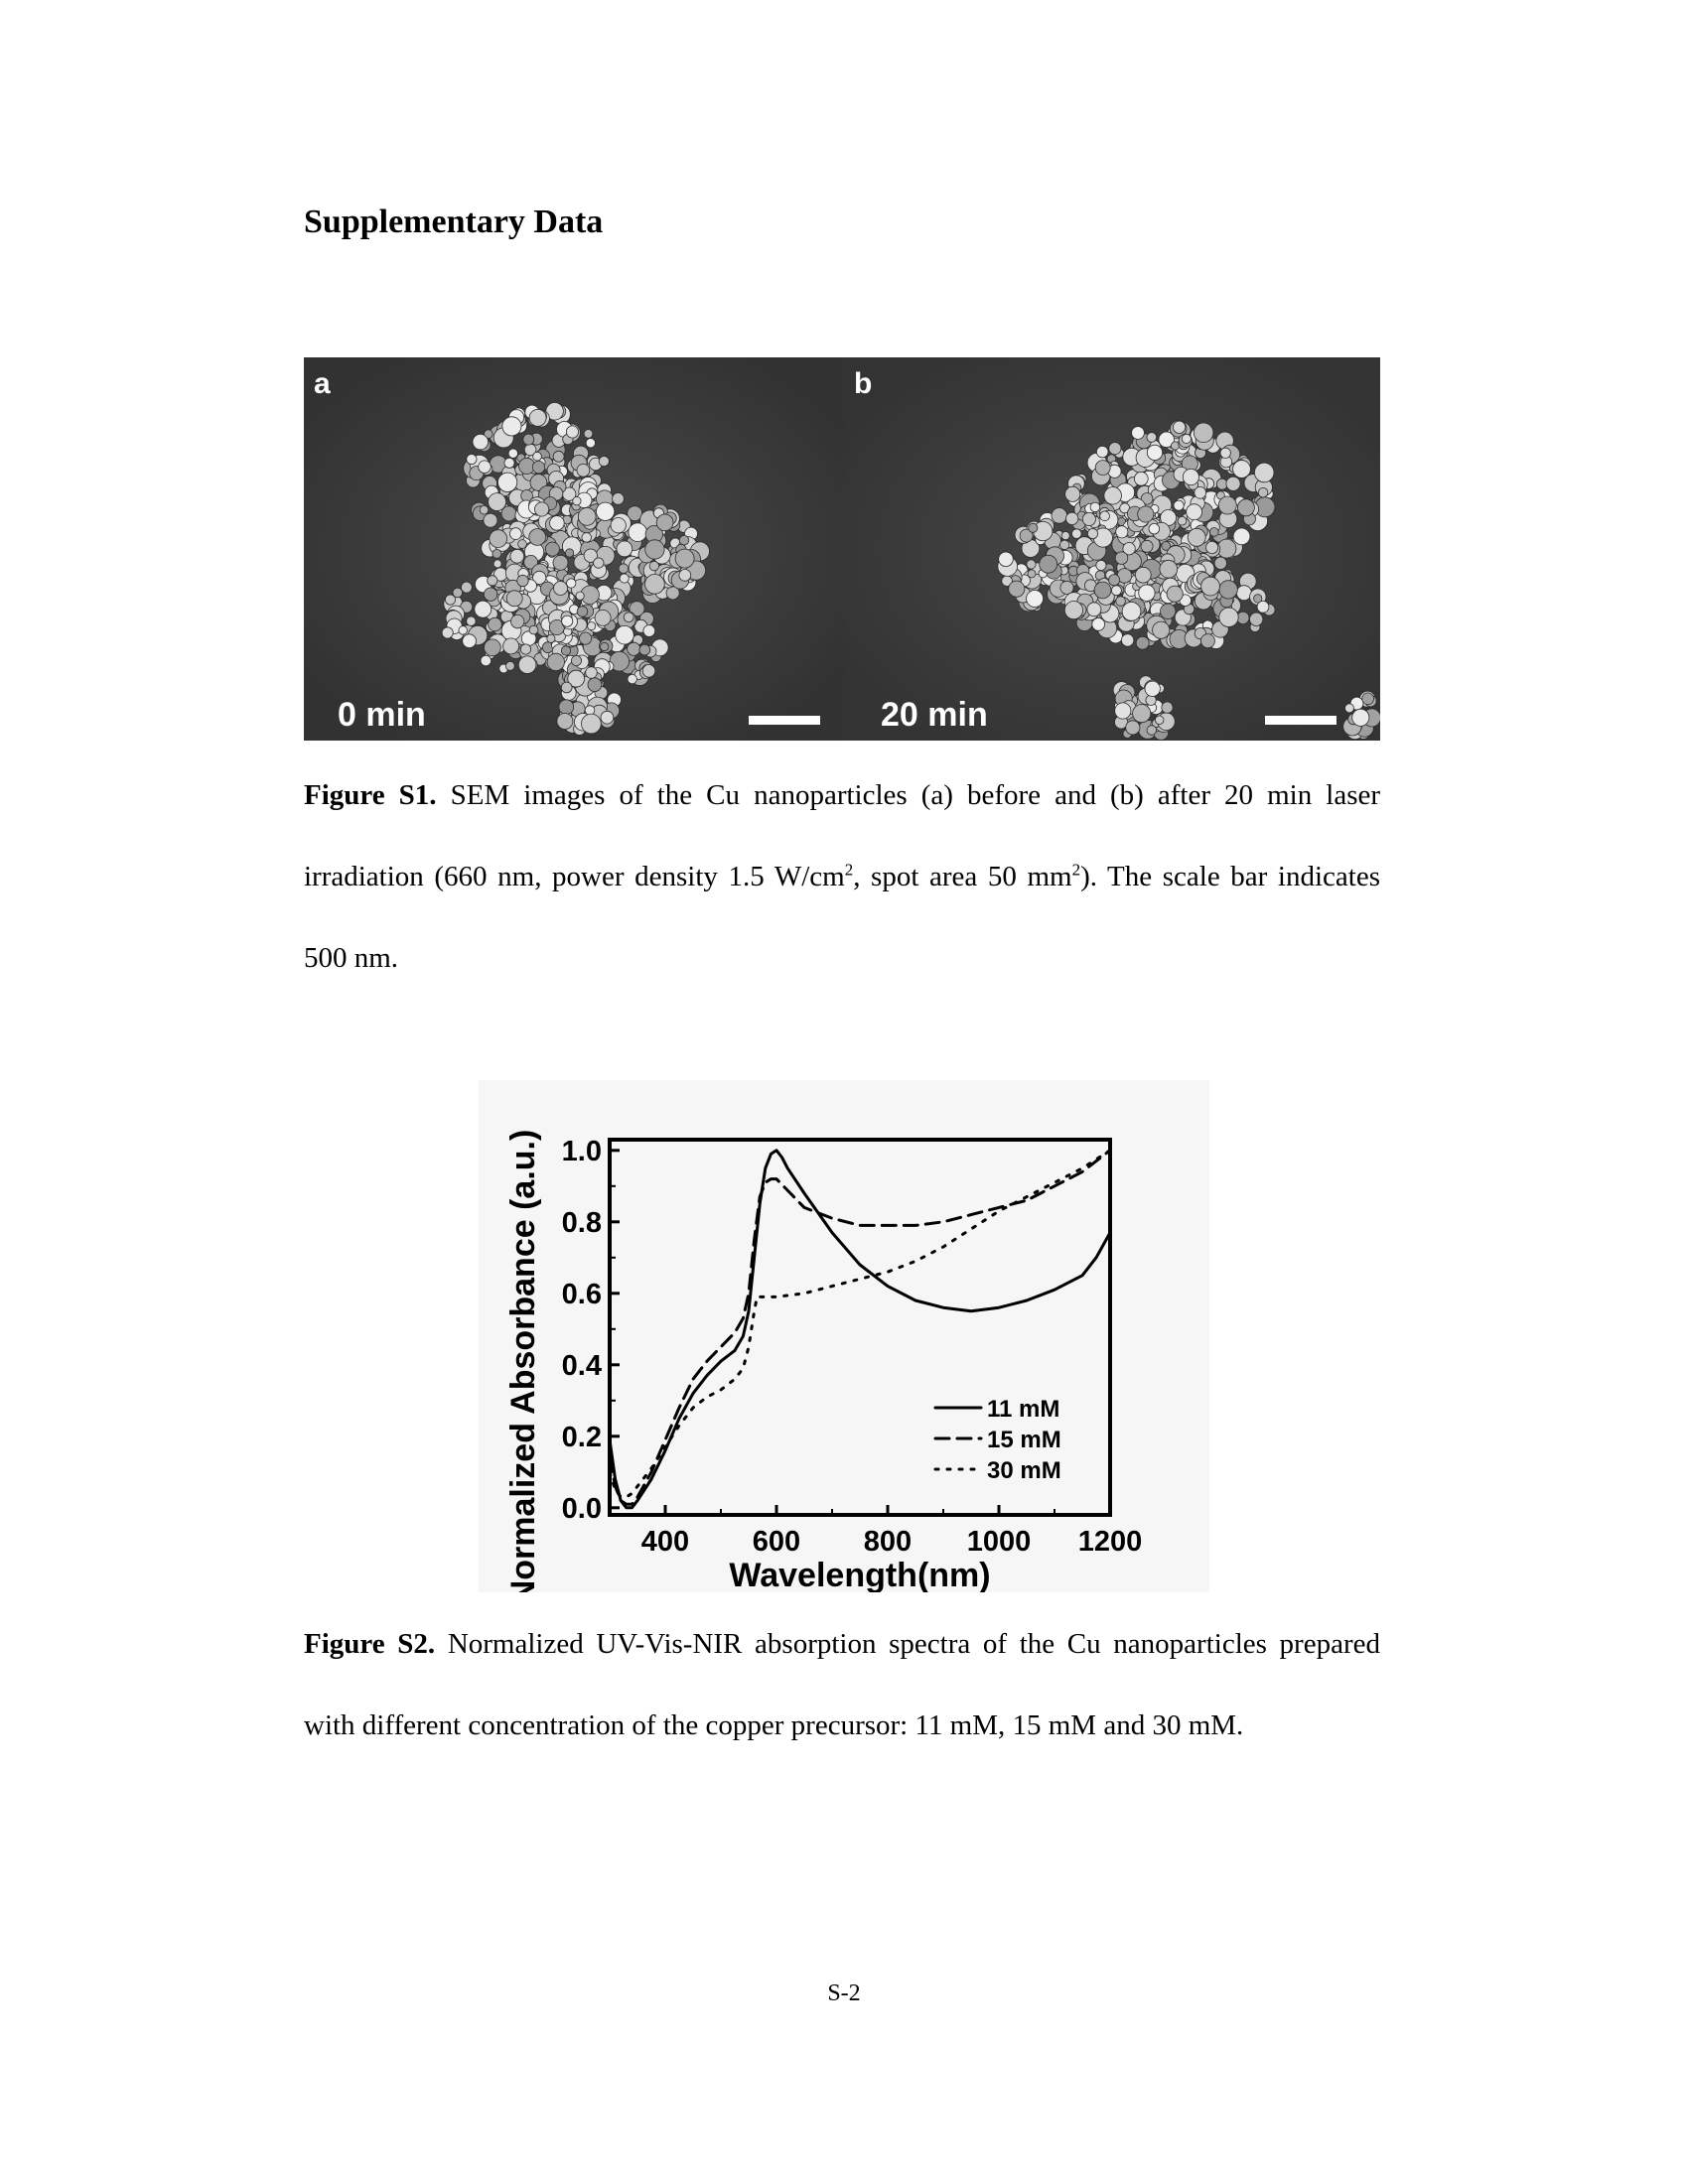  I want to click on legend-label: 15 mM, so click(1024, 1440).